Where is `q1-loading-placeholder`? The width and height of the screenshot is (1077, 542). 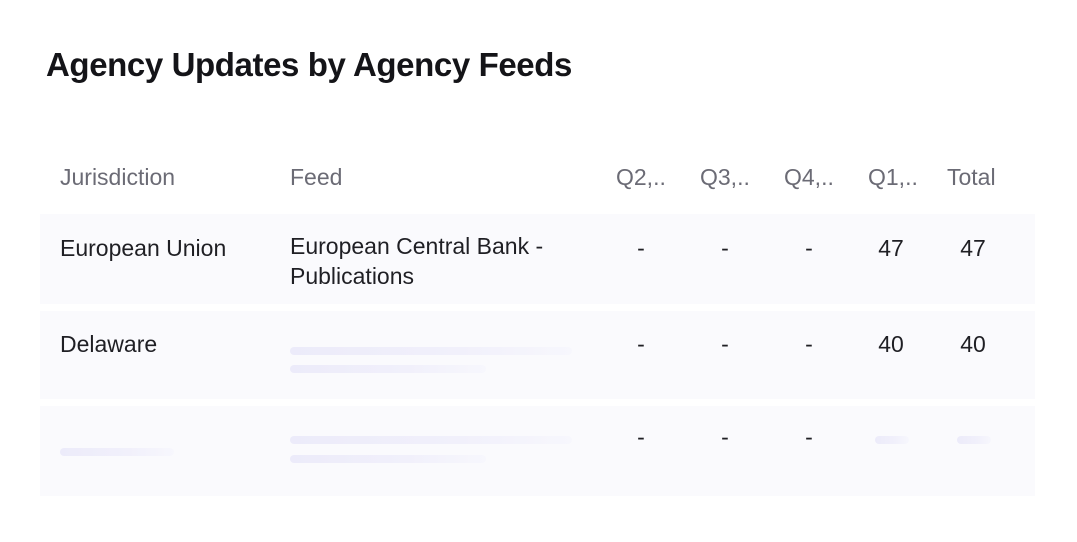
q1-loading-placeholder is located at coordinates (892, 440).